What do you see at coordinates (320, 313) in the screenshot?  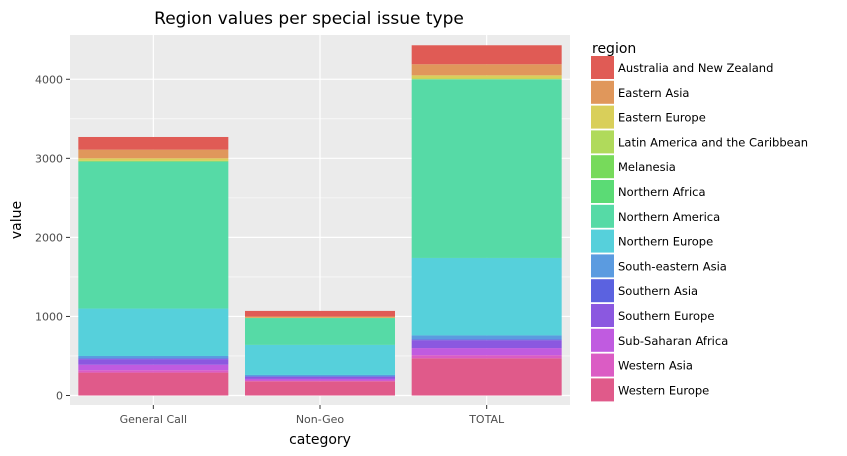 I see `bar-segment-australia-and-new-zealand-non-geo` at bounding box center [320, 313].